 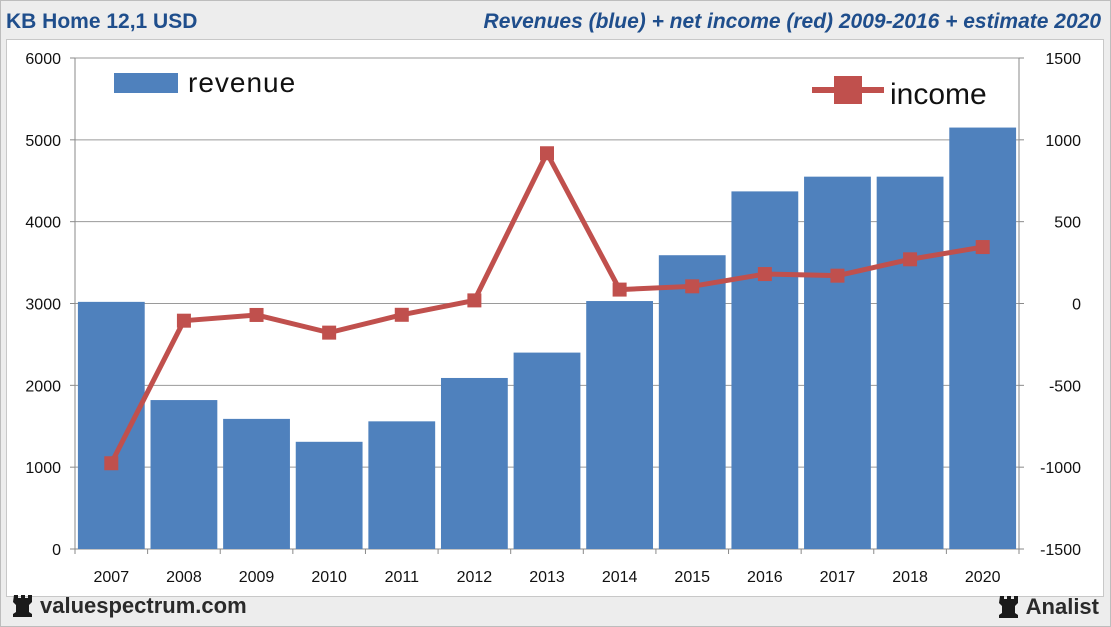 I want to click on y-right-tick-label: 1500, so click(x=1063, y=59).